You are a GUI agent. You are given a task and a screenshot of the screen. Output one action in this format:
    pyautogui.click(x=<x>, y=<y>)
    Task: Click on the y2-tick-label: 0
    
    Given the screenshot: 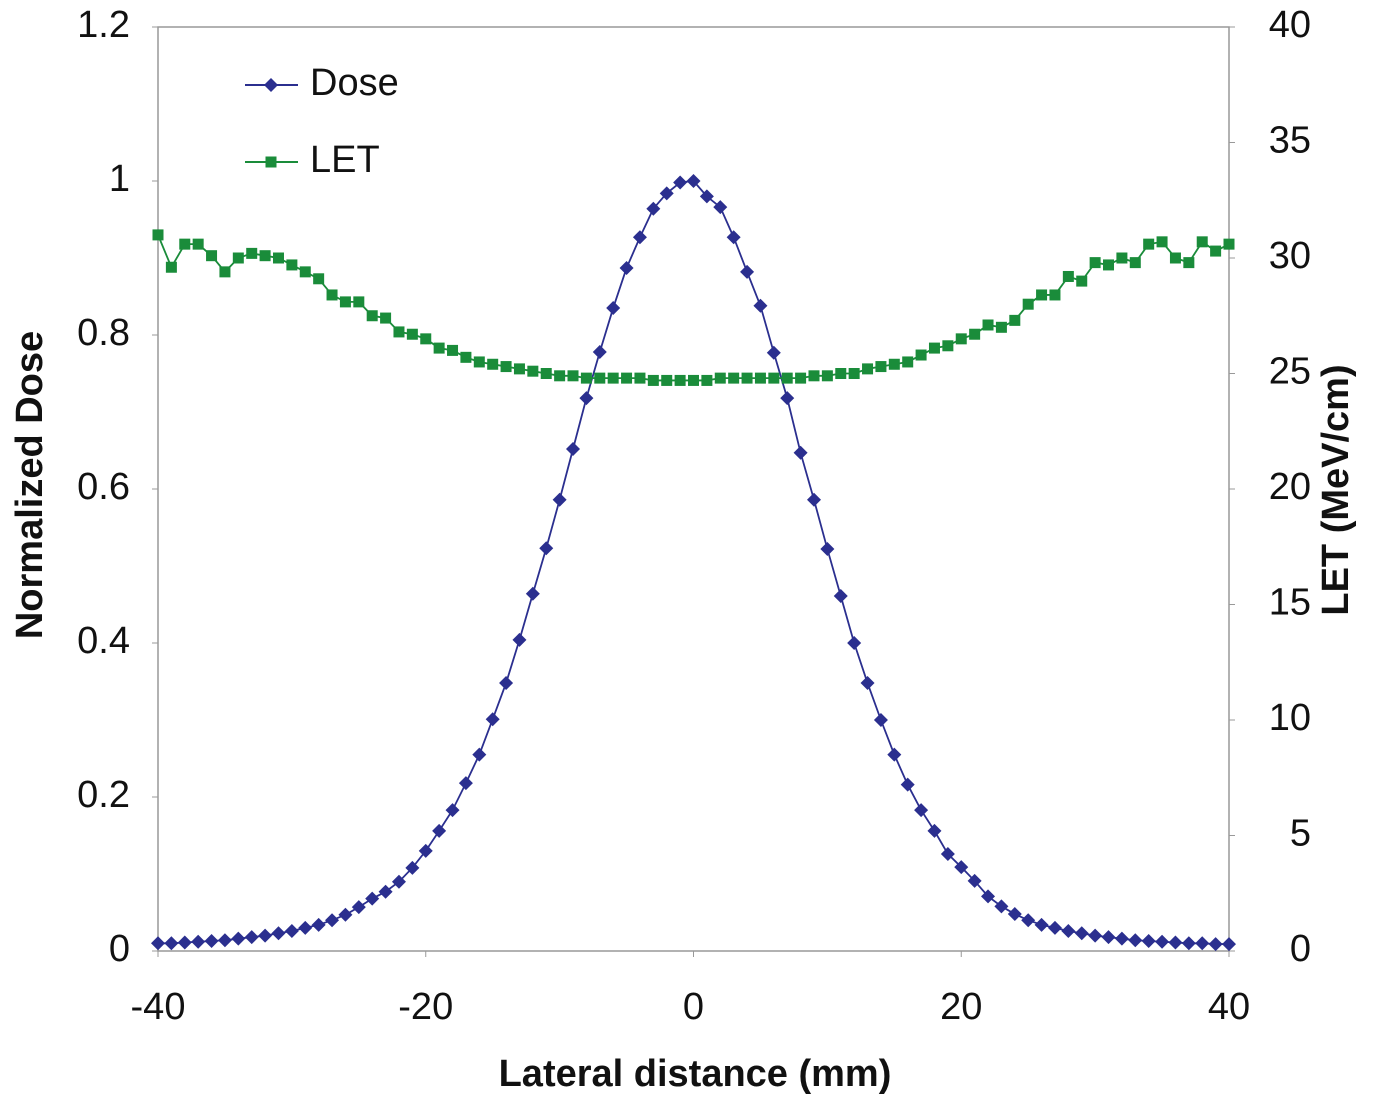 What is the action you would take?
    pyautogui.click(x=1300, y=949)
    